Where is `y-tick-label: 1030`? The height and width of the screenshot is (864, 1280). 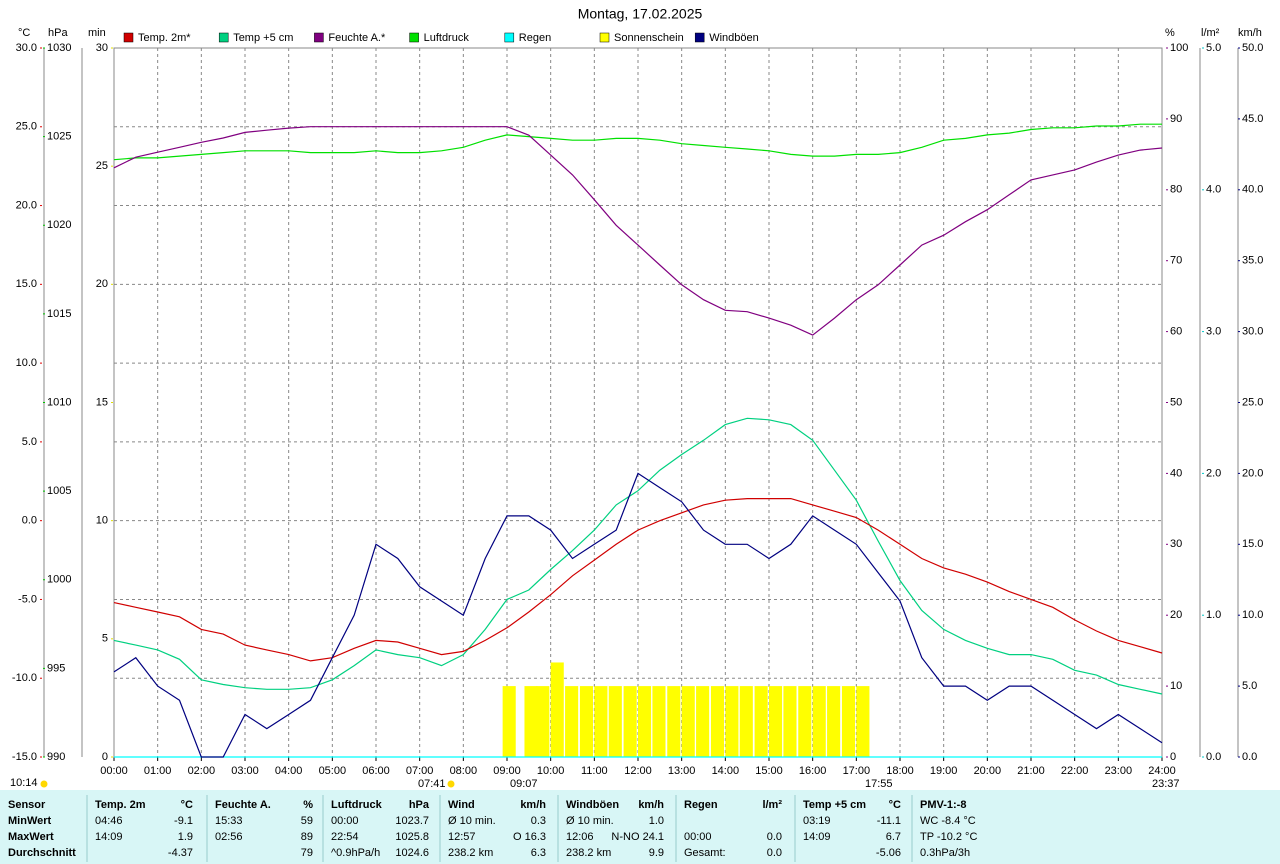 y-tick-label: 1030 is located at coordinates (59, 48).